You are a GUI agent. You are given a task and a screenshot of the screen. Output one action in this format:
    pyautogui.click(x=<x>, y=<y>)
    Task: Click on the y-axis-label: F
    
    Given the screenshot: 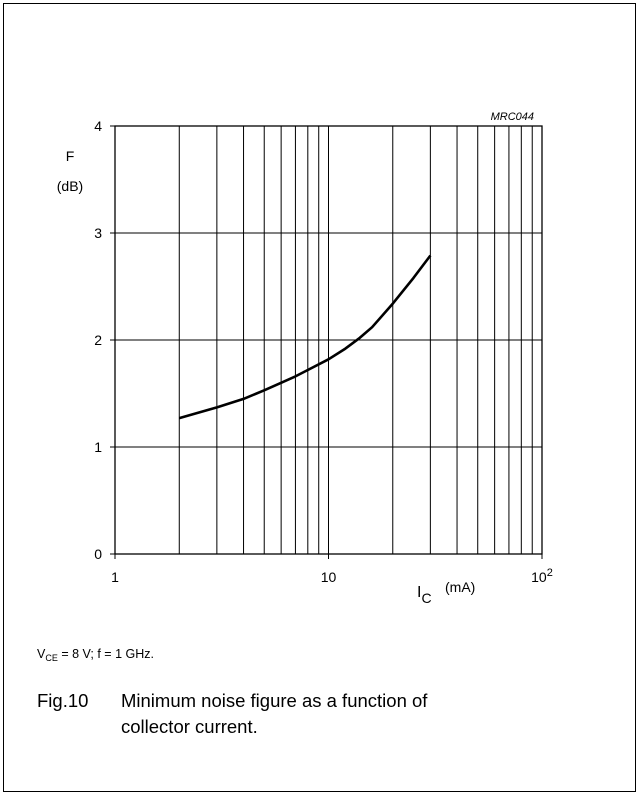 What is the action you would take?
    pyautogui.click(x=70, y=156)
    